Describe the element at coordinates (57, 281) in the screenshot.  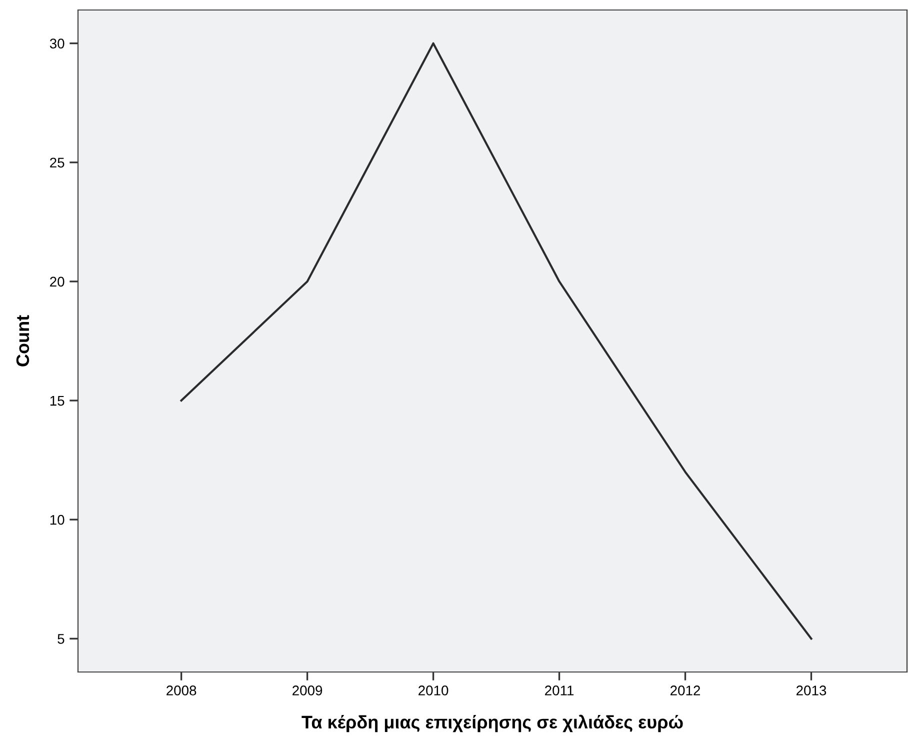
I see `y-tick-label: 20` at that location.